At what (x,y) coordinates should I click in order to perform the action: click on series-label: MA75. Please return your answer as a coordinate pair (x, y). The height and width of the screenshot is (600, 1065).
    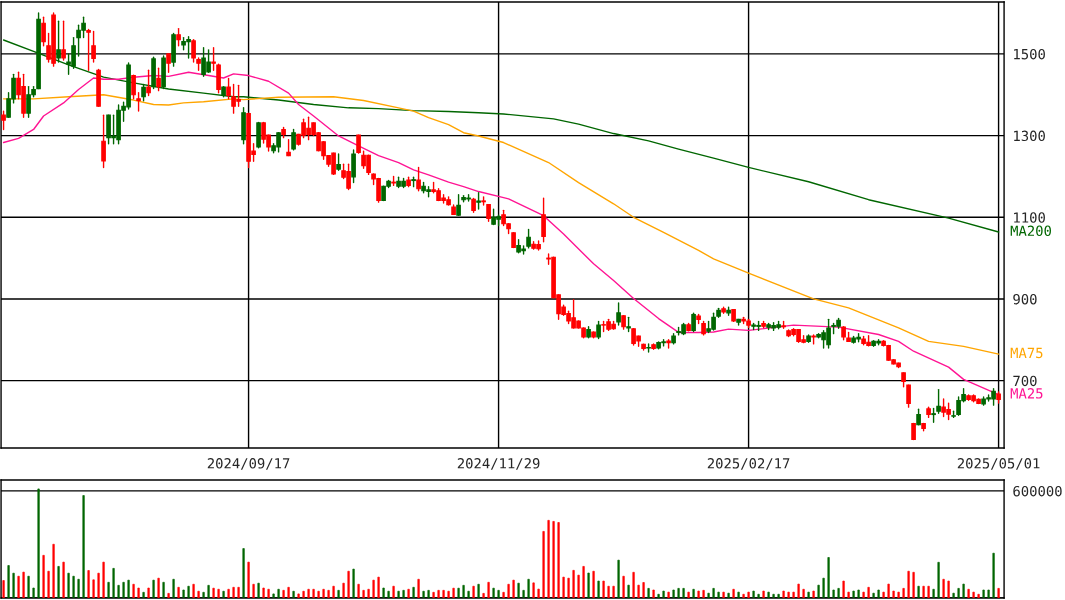
    Looking at the image, I should click on (1026, 353).